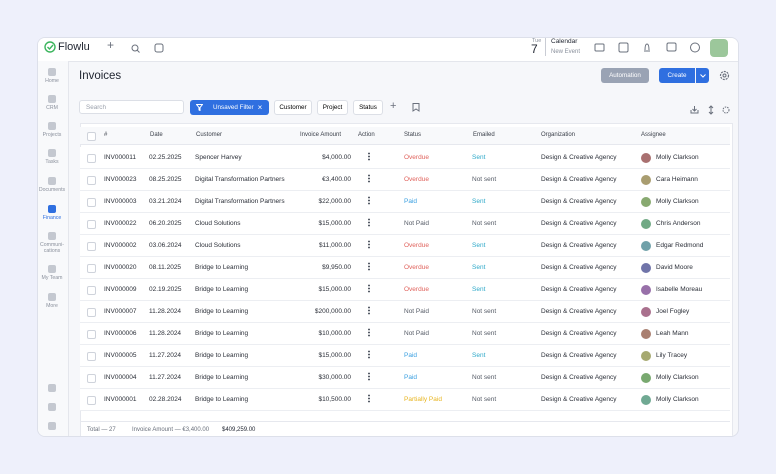 This screenshot has height=474, width=776. Describe the element at coordinates (131, 107) in the screenshot. I see `search-input: Search` at that location.